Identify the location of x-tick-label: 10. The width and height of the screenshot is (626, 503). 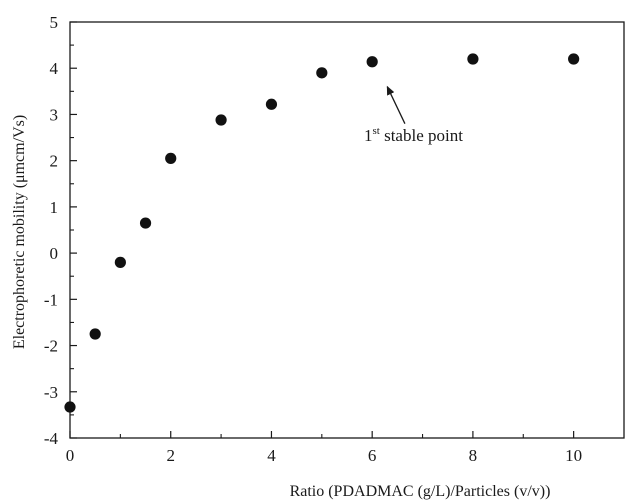
(573, 455).